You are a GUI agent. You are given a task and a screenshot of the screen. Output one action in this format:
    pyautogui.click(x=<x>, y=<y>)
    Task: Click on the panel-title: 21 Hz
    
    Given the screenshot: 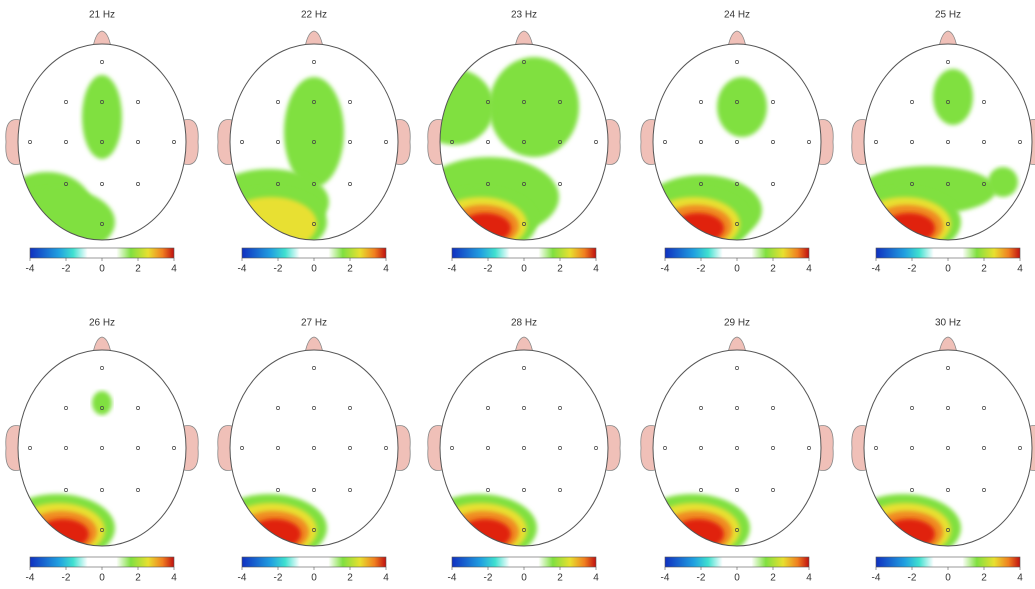 What is the action you would take?
    pyautogui.click(x=102, y=15)
    